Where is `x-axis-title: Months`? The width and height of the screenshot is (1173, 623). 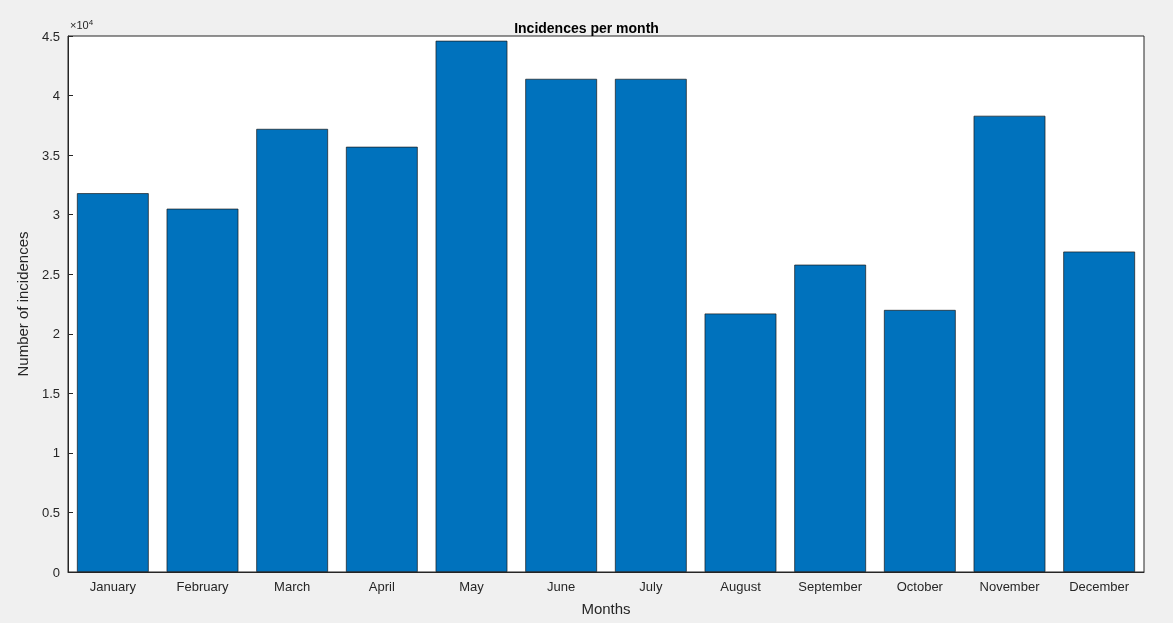 x-axis-title: Months is located at coordinates (606, 608).